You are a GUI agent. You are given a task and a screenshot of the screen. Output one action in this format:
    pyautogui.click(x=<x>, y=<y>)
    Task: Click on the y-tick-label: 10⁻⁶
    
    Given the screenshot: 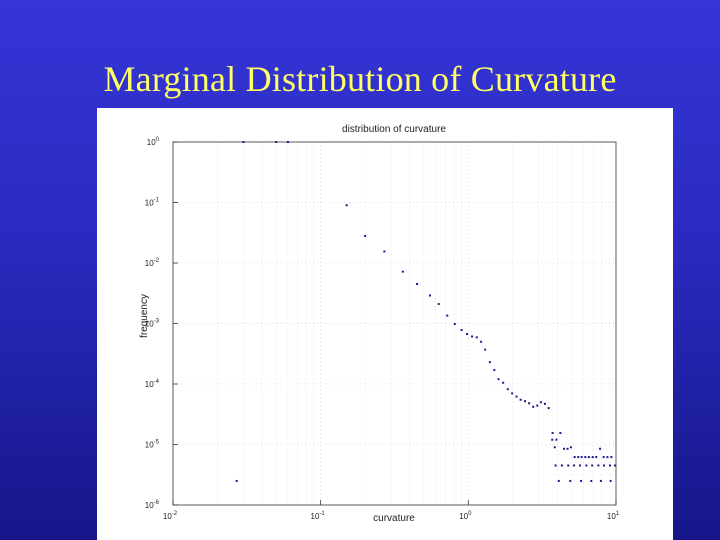 What is the action you would take?
    pyautogui.click(x=152, y=505)
    